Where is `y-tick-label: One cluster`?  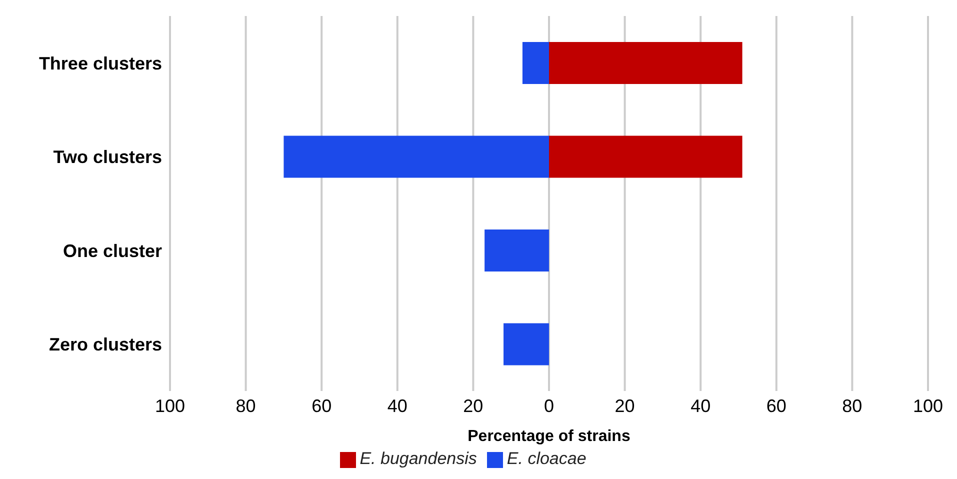 y-tick-label: One cluster is located at coordinates (112, 250).